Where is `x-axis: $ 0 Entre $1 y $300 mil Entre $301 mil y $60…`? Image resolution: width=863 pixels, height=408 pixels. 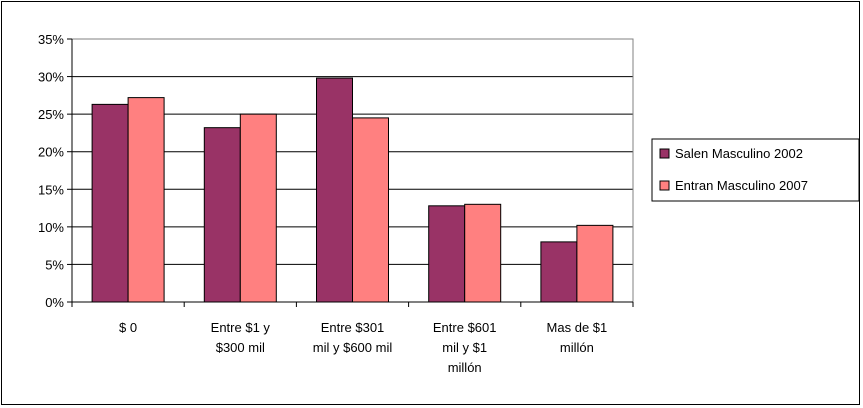
x-axis: $ 0 Entre $1 y $300 mil Entre $301 mil y $60… is located at coordinates (352, 338).